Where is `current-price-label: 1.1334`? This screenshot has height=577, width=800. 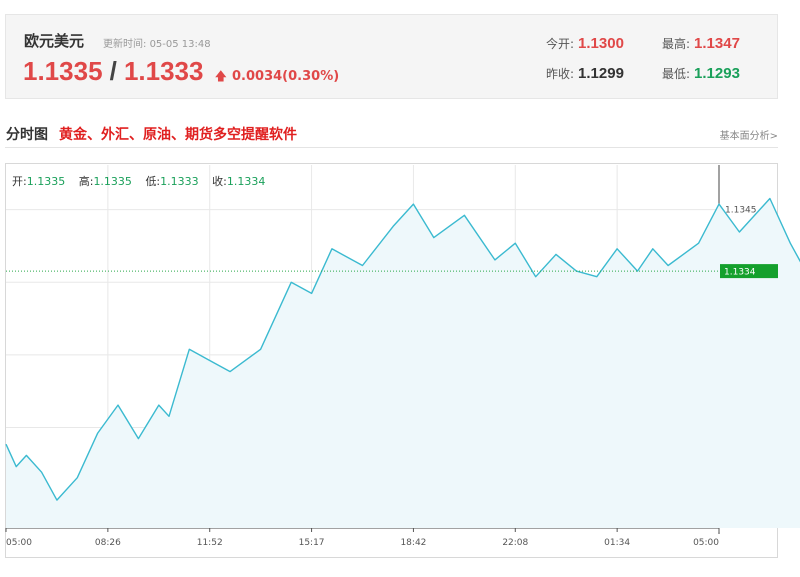
current-price-label: 1.1334 is located at coordinates (740, 273).